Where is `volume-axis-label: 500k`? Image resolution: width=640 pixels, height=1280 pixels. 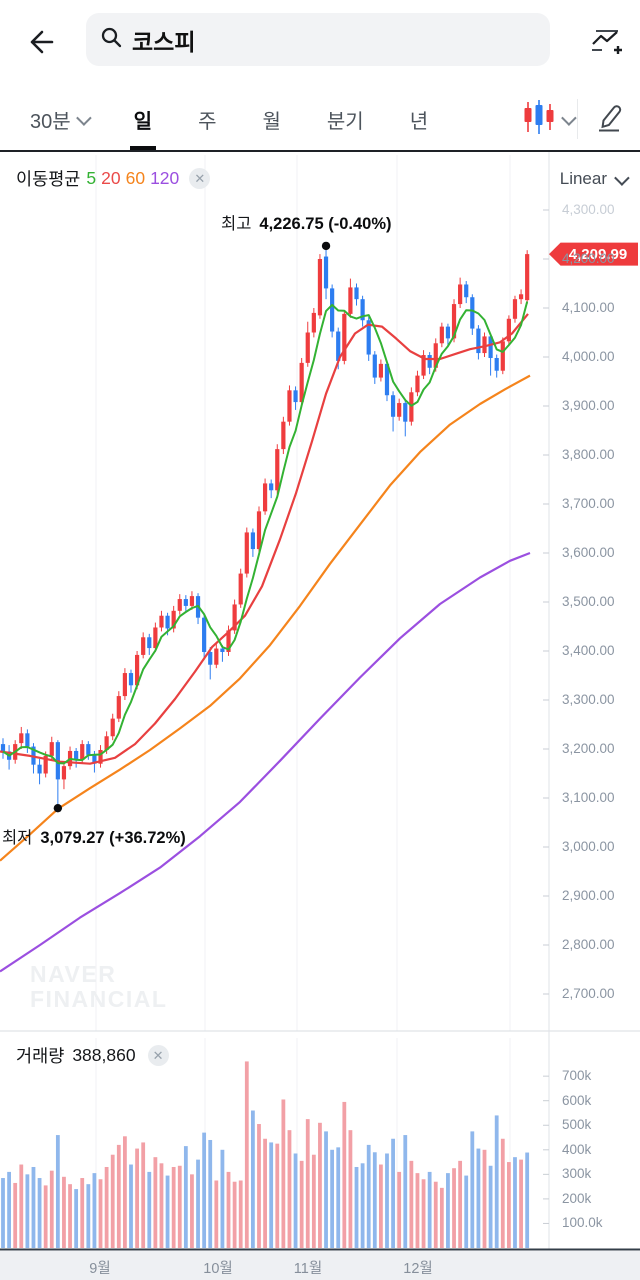 volume-axis-label: 500k is located at coordinates (577, 1125).